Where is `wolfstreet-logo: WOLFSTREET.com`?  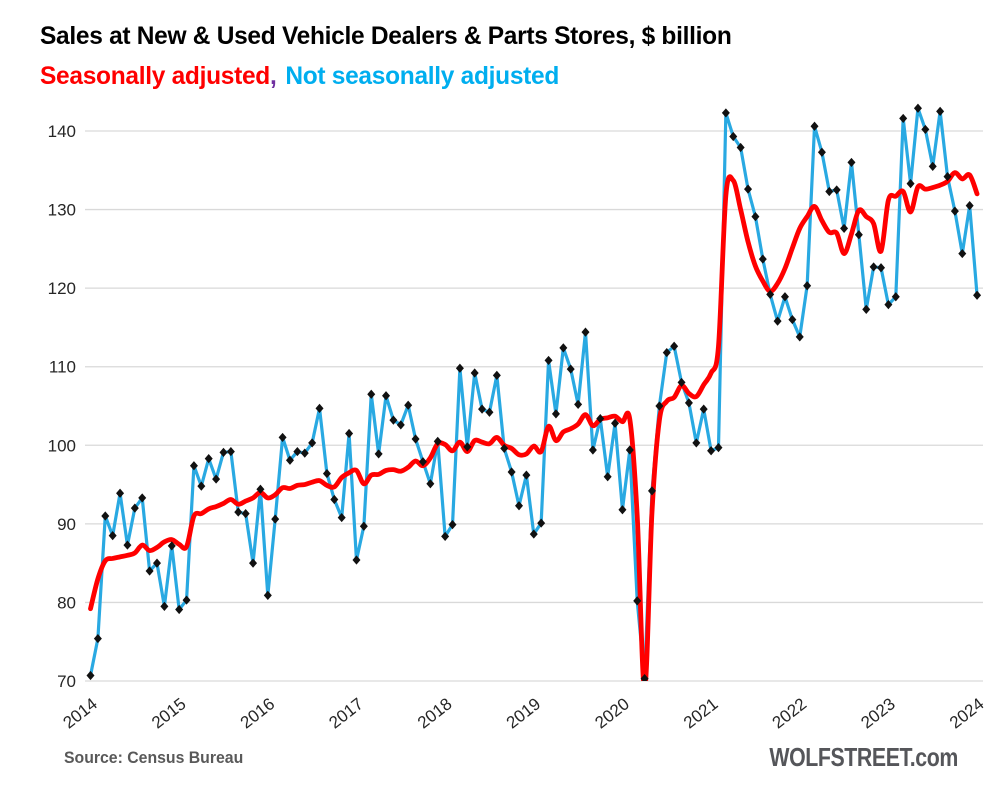 wolfstreet-logo: WOLFSTREET.com is located at coordinates (863, 757).